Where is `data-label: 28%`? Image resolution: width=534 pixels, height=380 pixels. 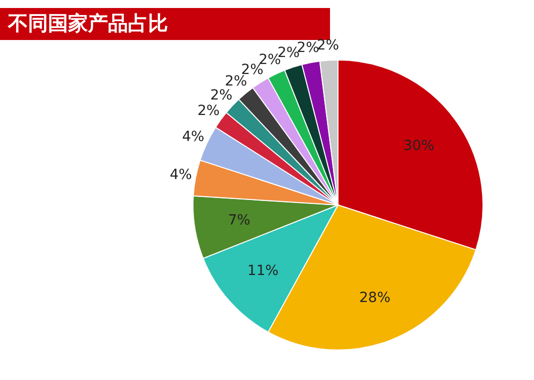 data-label: 28% is located at coordinates (374, 298).